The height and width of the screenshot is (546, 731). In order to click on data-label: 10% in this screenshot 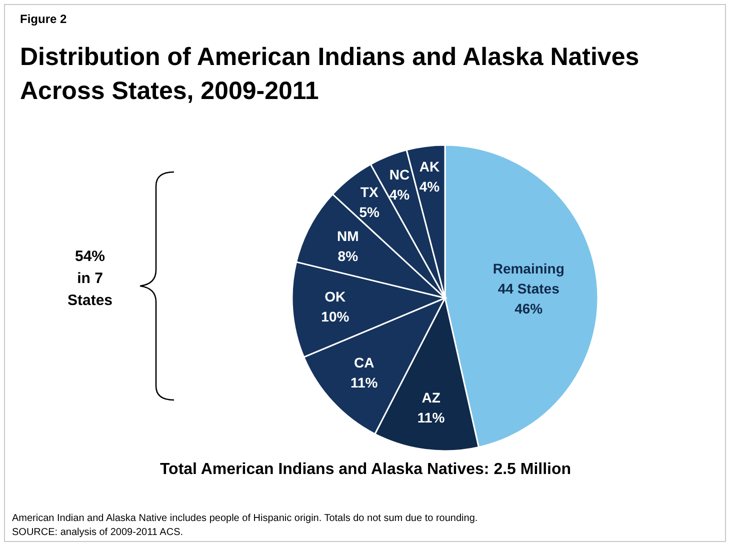, I will do `click(335, 316)`.